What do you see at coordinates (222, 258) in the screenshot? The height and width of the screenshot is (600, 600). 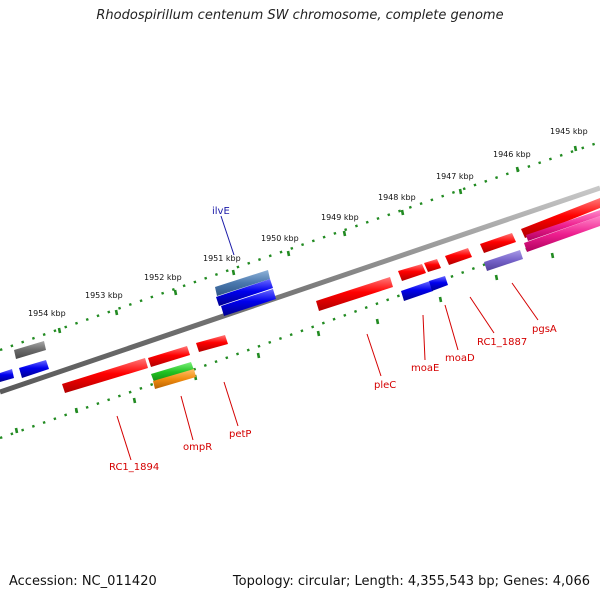 I see `kbp-label: 1951 kbp` at bounding box center [222, 258].